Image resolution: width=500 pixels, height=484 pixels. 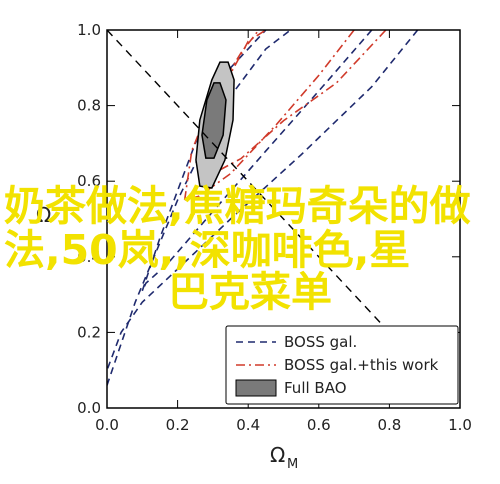 I want to click on legend-swatch, so click(x=256, y=388).